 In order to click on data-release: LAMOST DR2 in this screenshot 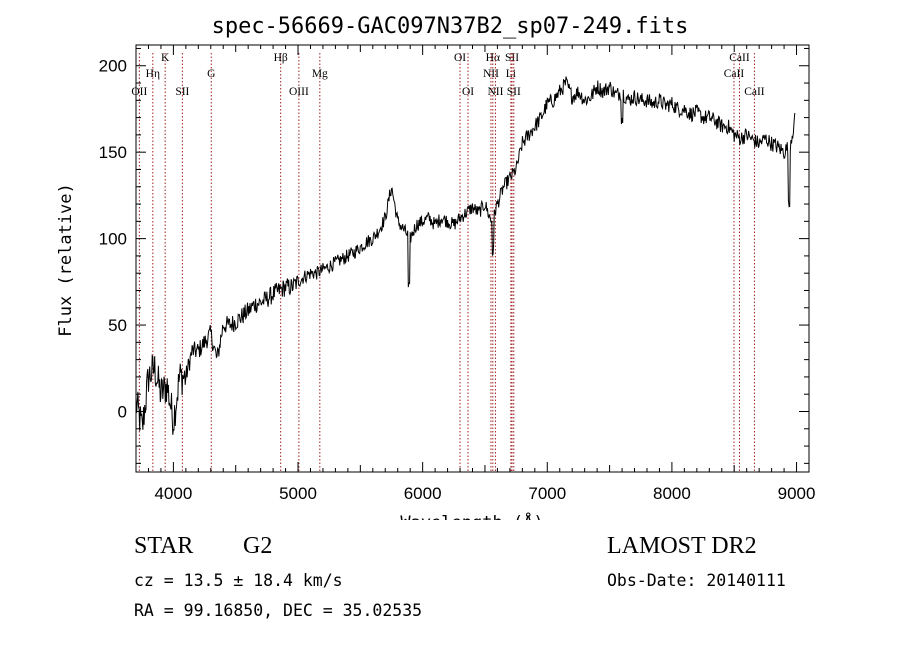, I will do `click(682, 546)`.